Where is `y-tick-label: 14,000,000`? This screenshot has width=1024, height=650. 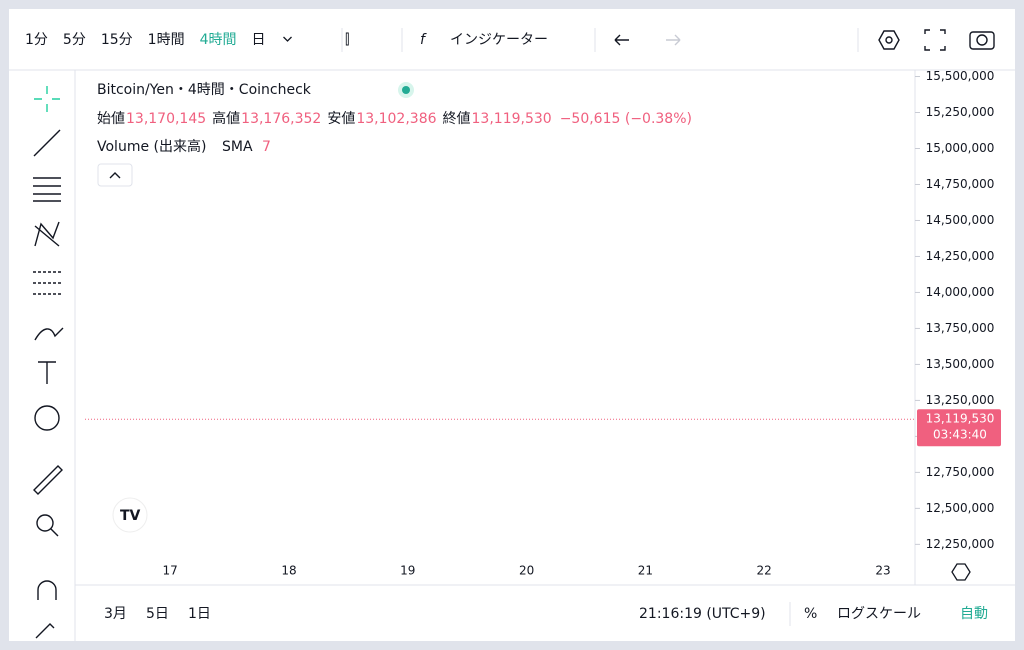
y-tick-label: 14,000,000 is located at coordinates (960, 292).